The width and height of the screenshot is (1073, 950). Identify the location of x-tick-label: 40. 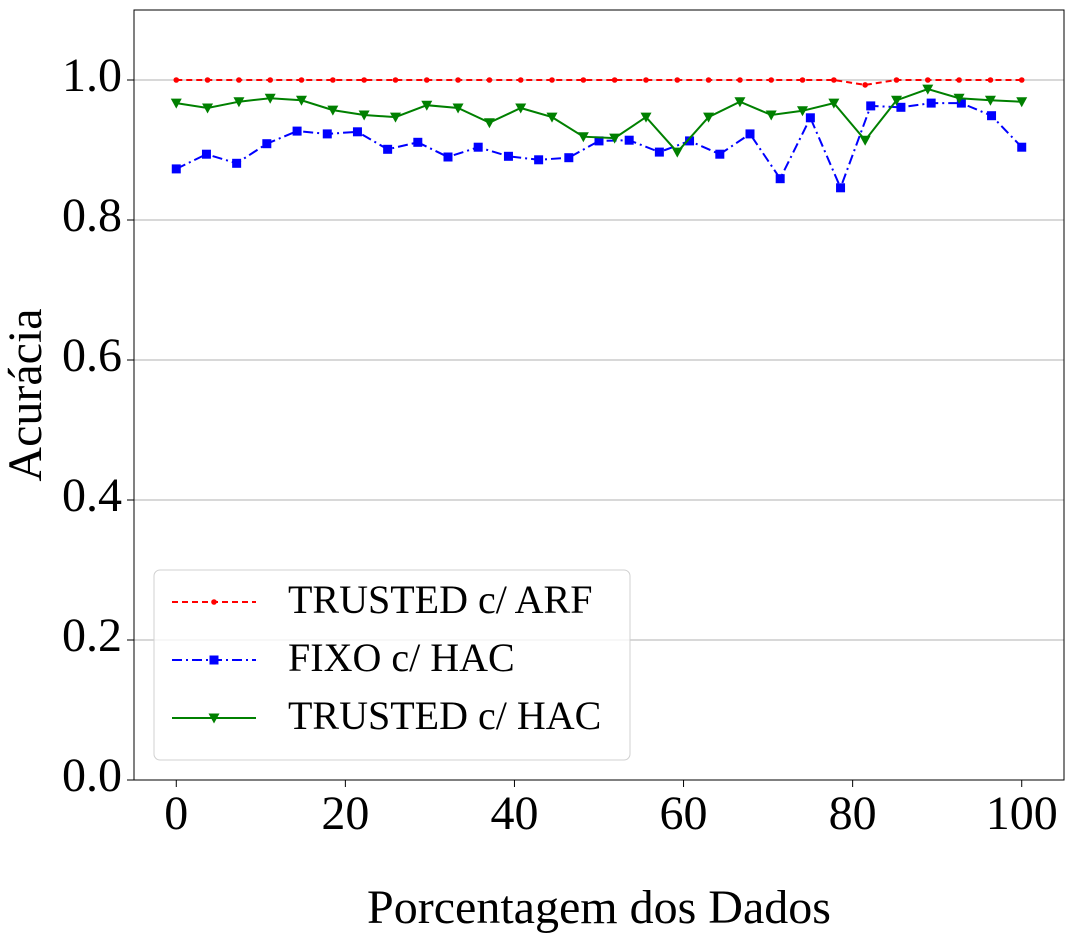
(514, 813).